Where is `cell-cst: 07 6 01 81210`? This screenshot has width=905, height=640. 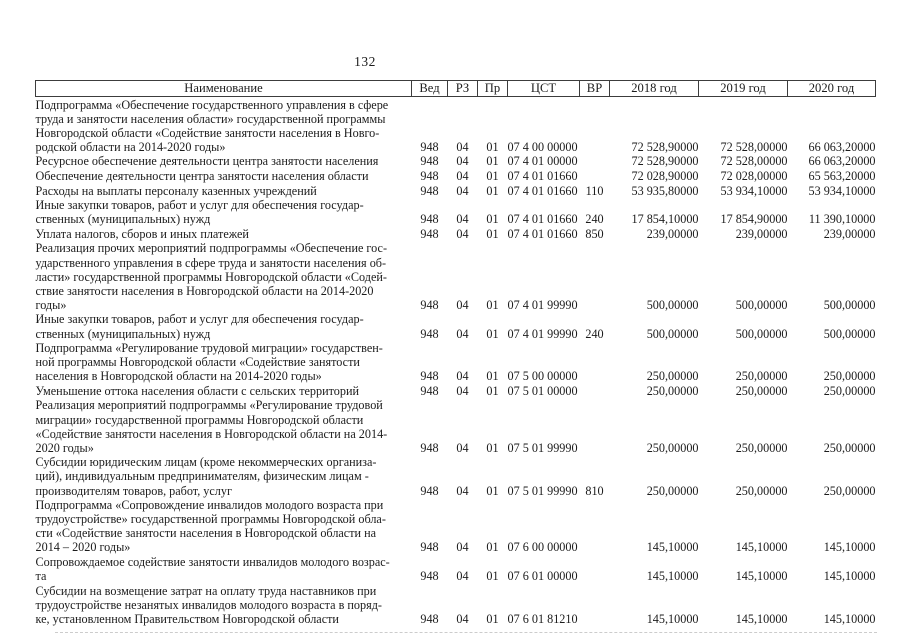 cell-cst: 07 6 01 81210 is located at coordinates (542, 618).